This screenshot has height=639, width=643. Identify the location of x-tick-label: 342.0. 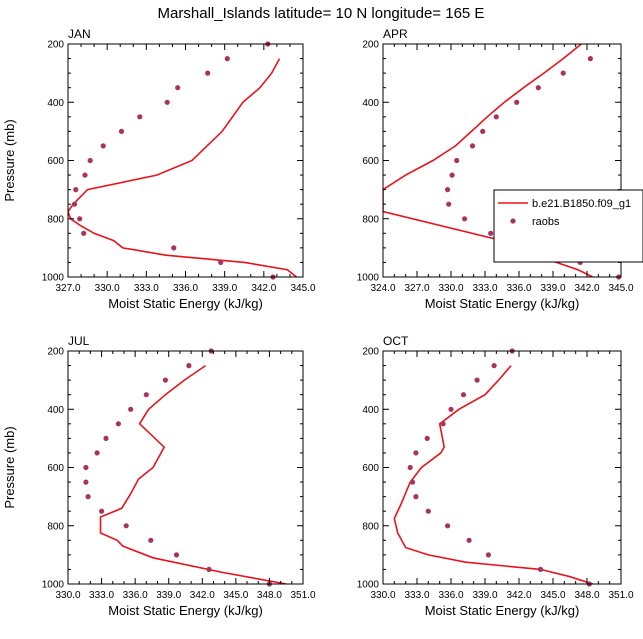
(518, 595).